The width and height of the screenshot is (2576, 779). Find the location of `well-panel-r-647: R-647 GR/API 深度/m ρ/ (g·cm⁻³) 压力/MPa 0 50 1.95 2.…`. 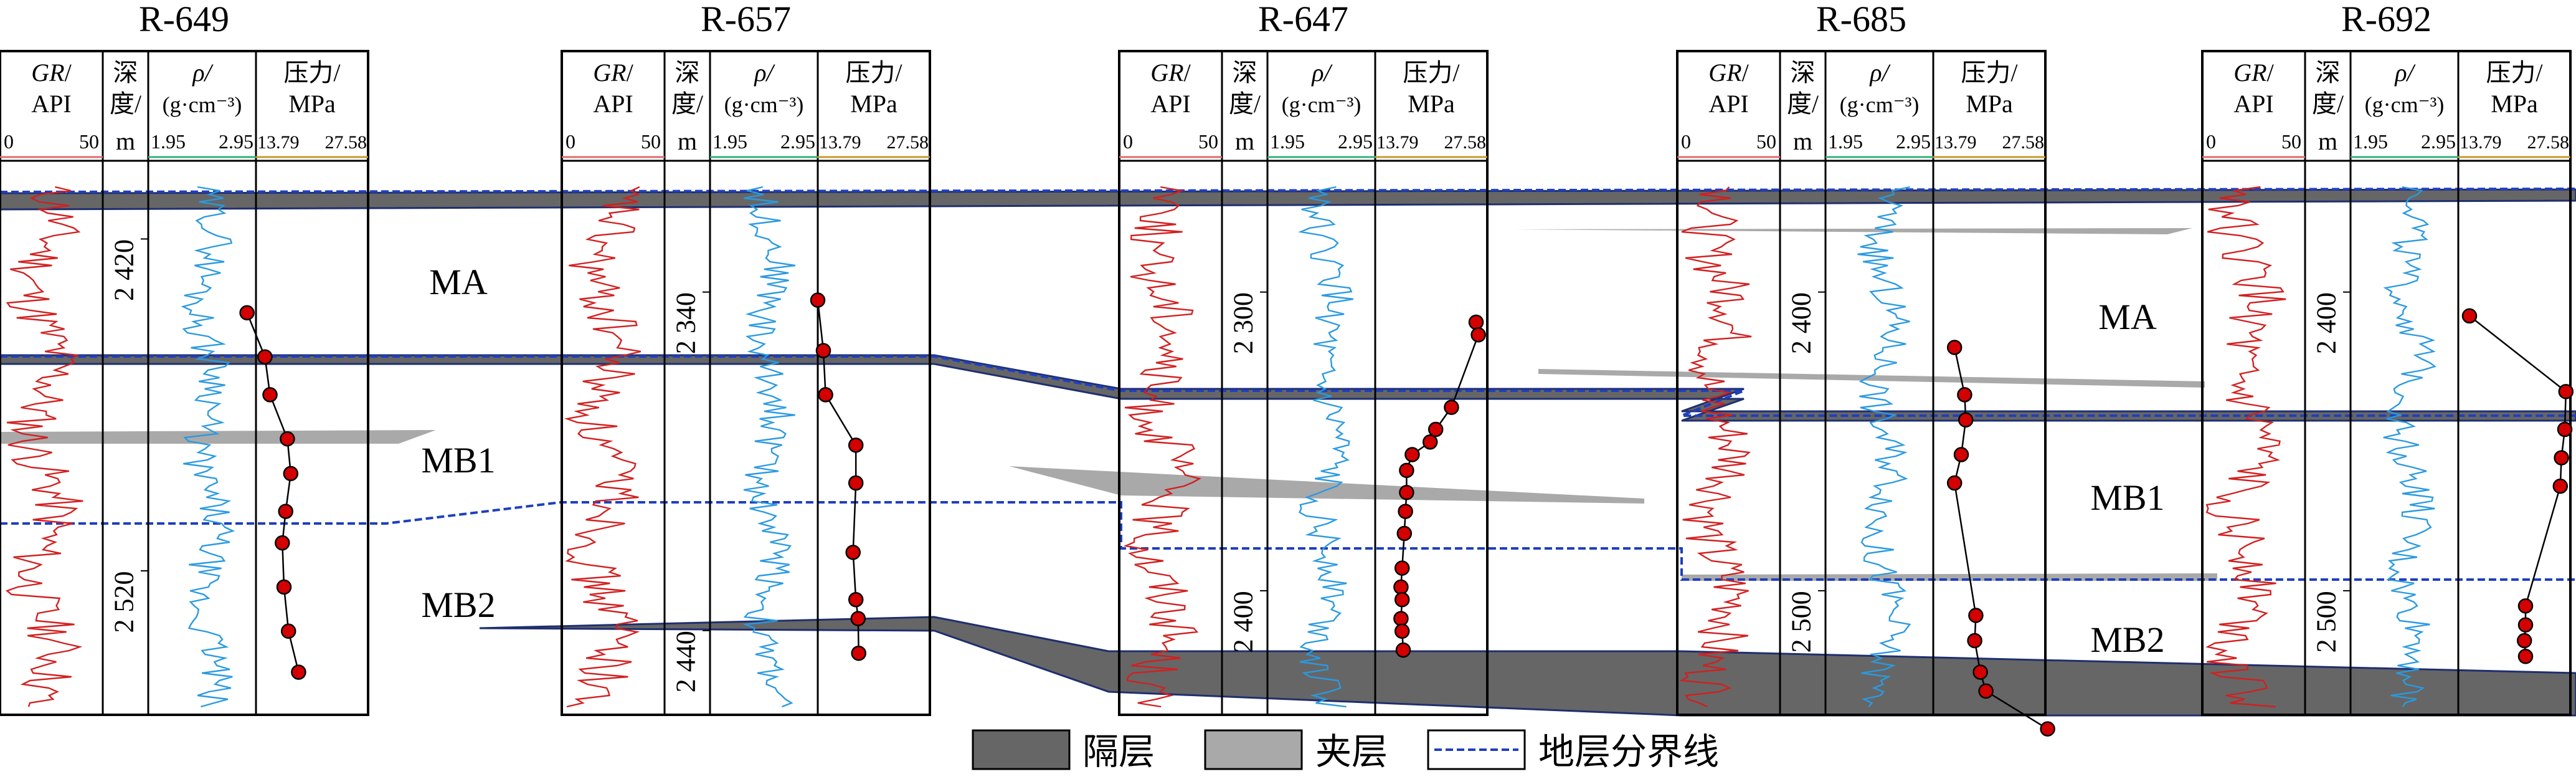

well-panel-r-647: R-647 GR/API 深度/m ρ/ (g·cm⁻³) 压力/MPa 0 50 1.95 2.… is located at coordinates (1303, 358).